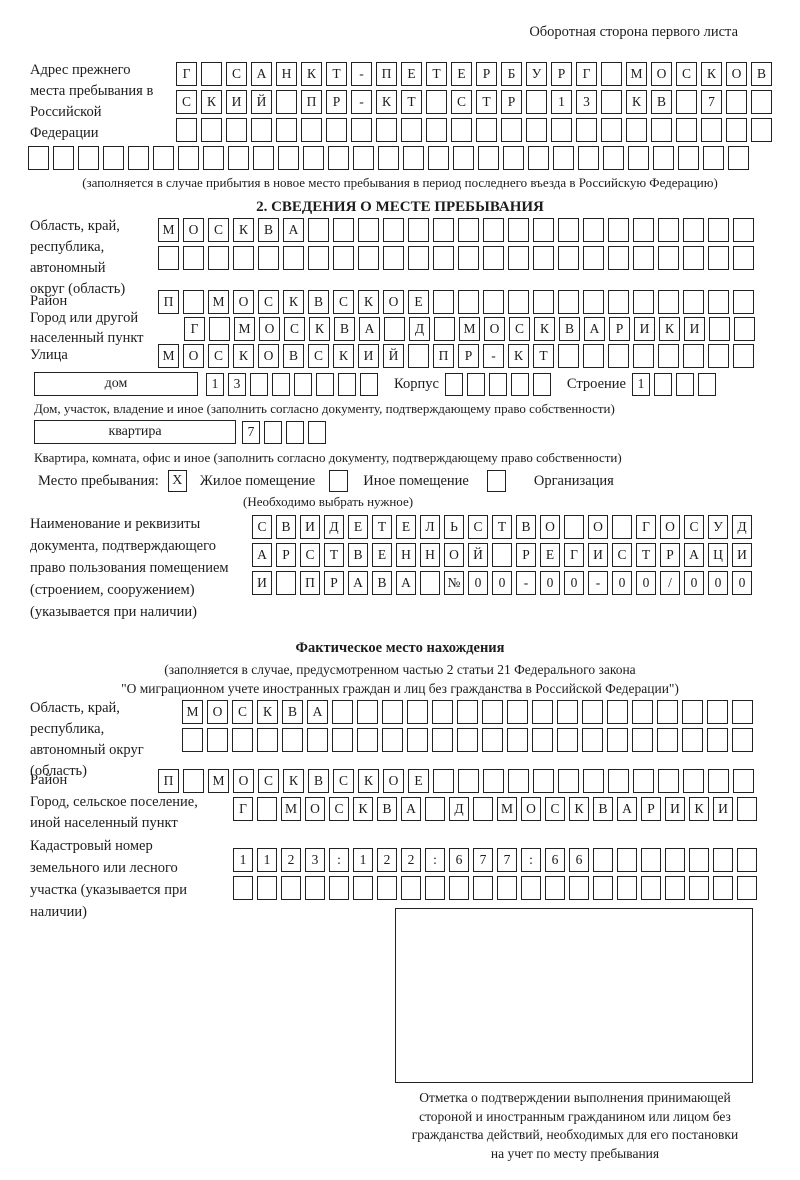 The image size is (800, 1180). I want to click on char-cell: Д, so click(459, 809).